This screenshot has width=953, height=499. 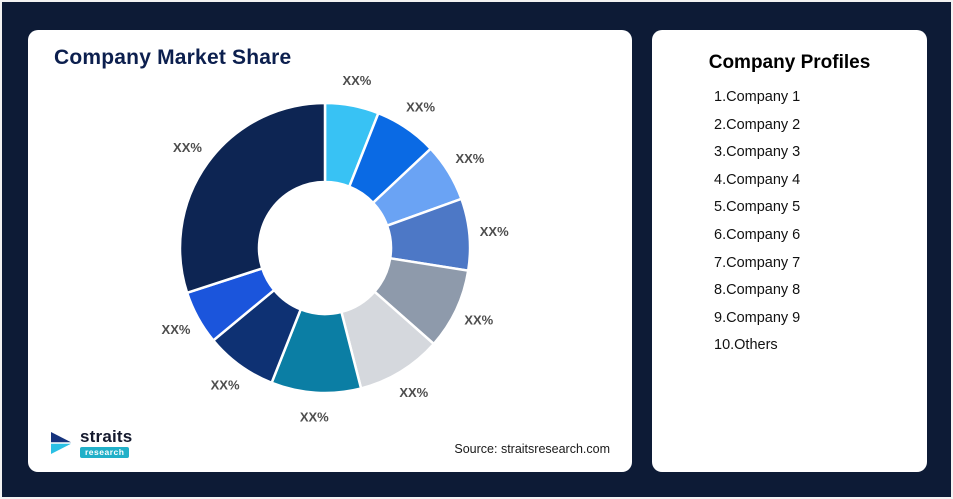 What do you see at coordinates (106, 436) in the screenshot?
I see `logo-name: straits` at bounding box center [106, 436].